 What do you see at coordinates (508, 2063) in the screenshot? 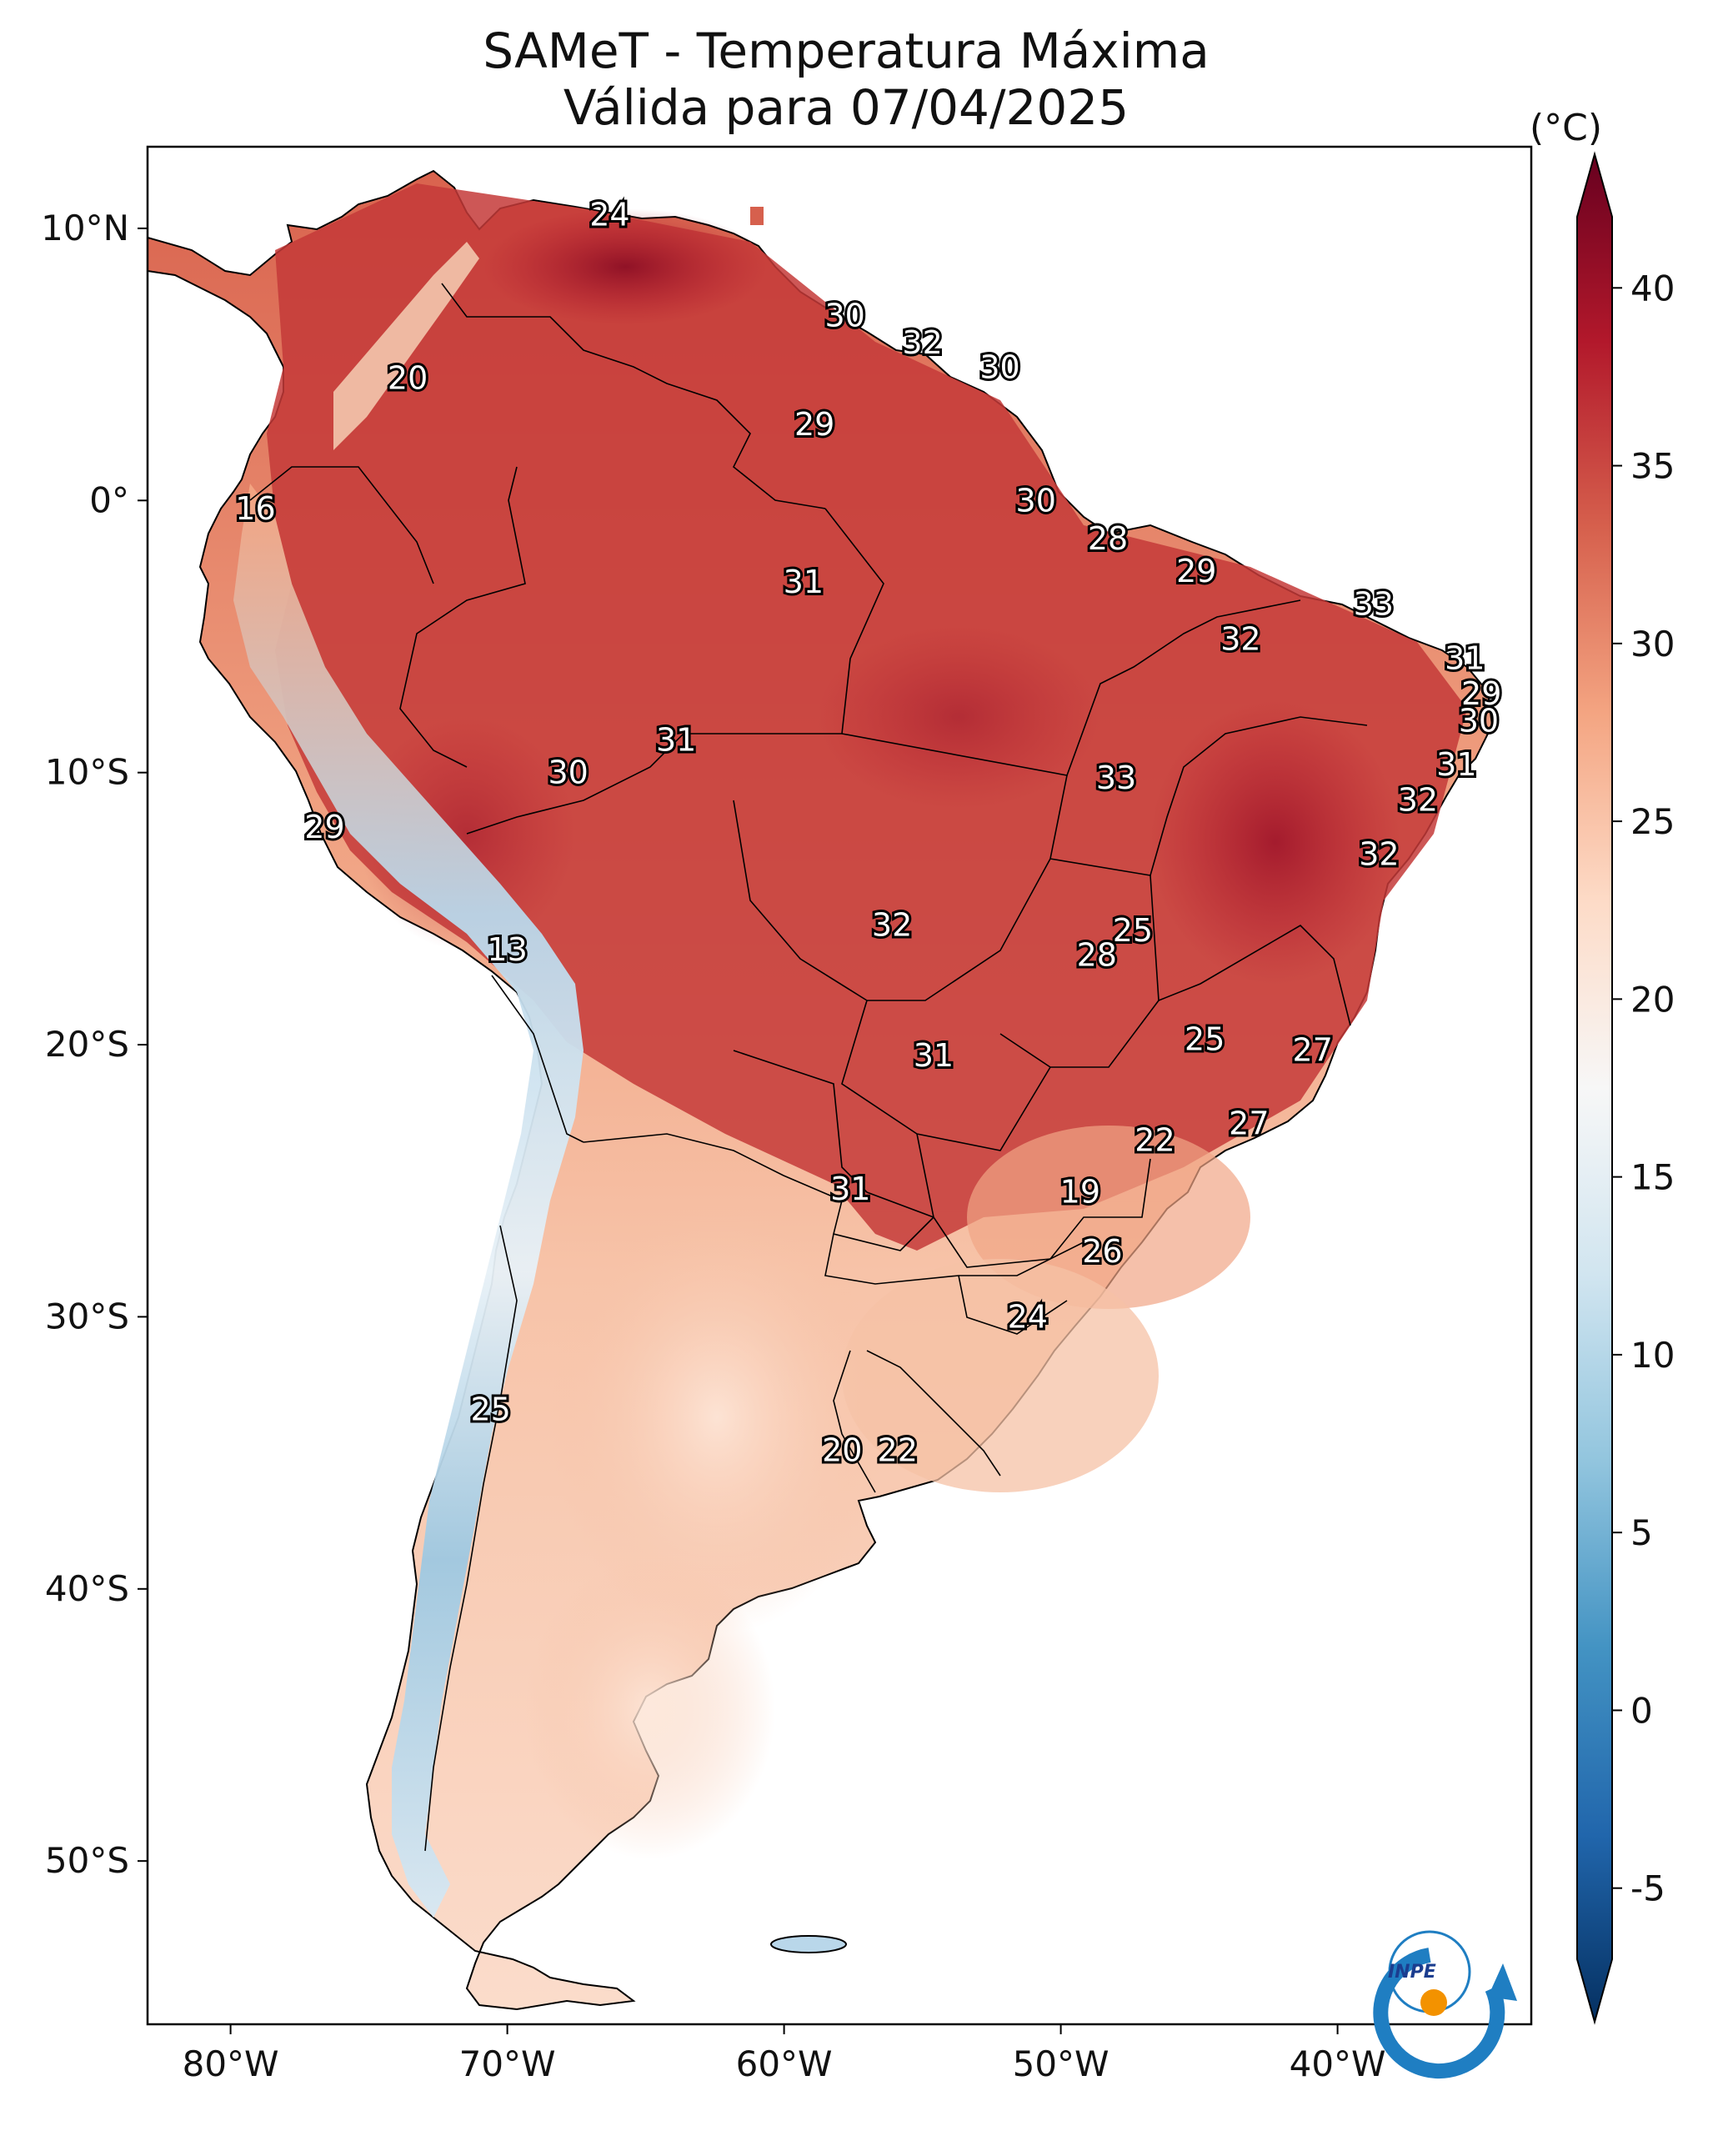
I see `lon-tick-label: 70°W` at bounding box center [508, 2063].